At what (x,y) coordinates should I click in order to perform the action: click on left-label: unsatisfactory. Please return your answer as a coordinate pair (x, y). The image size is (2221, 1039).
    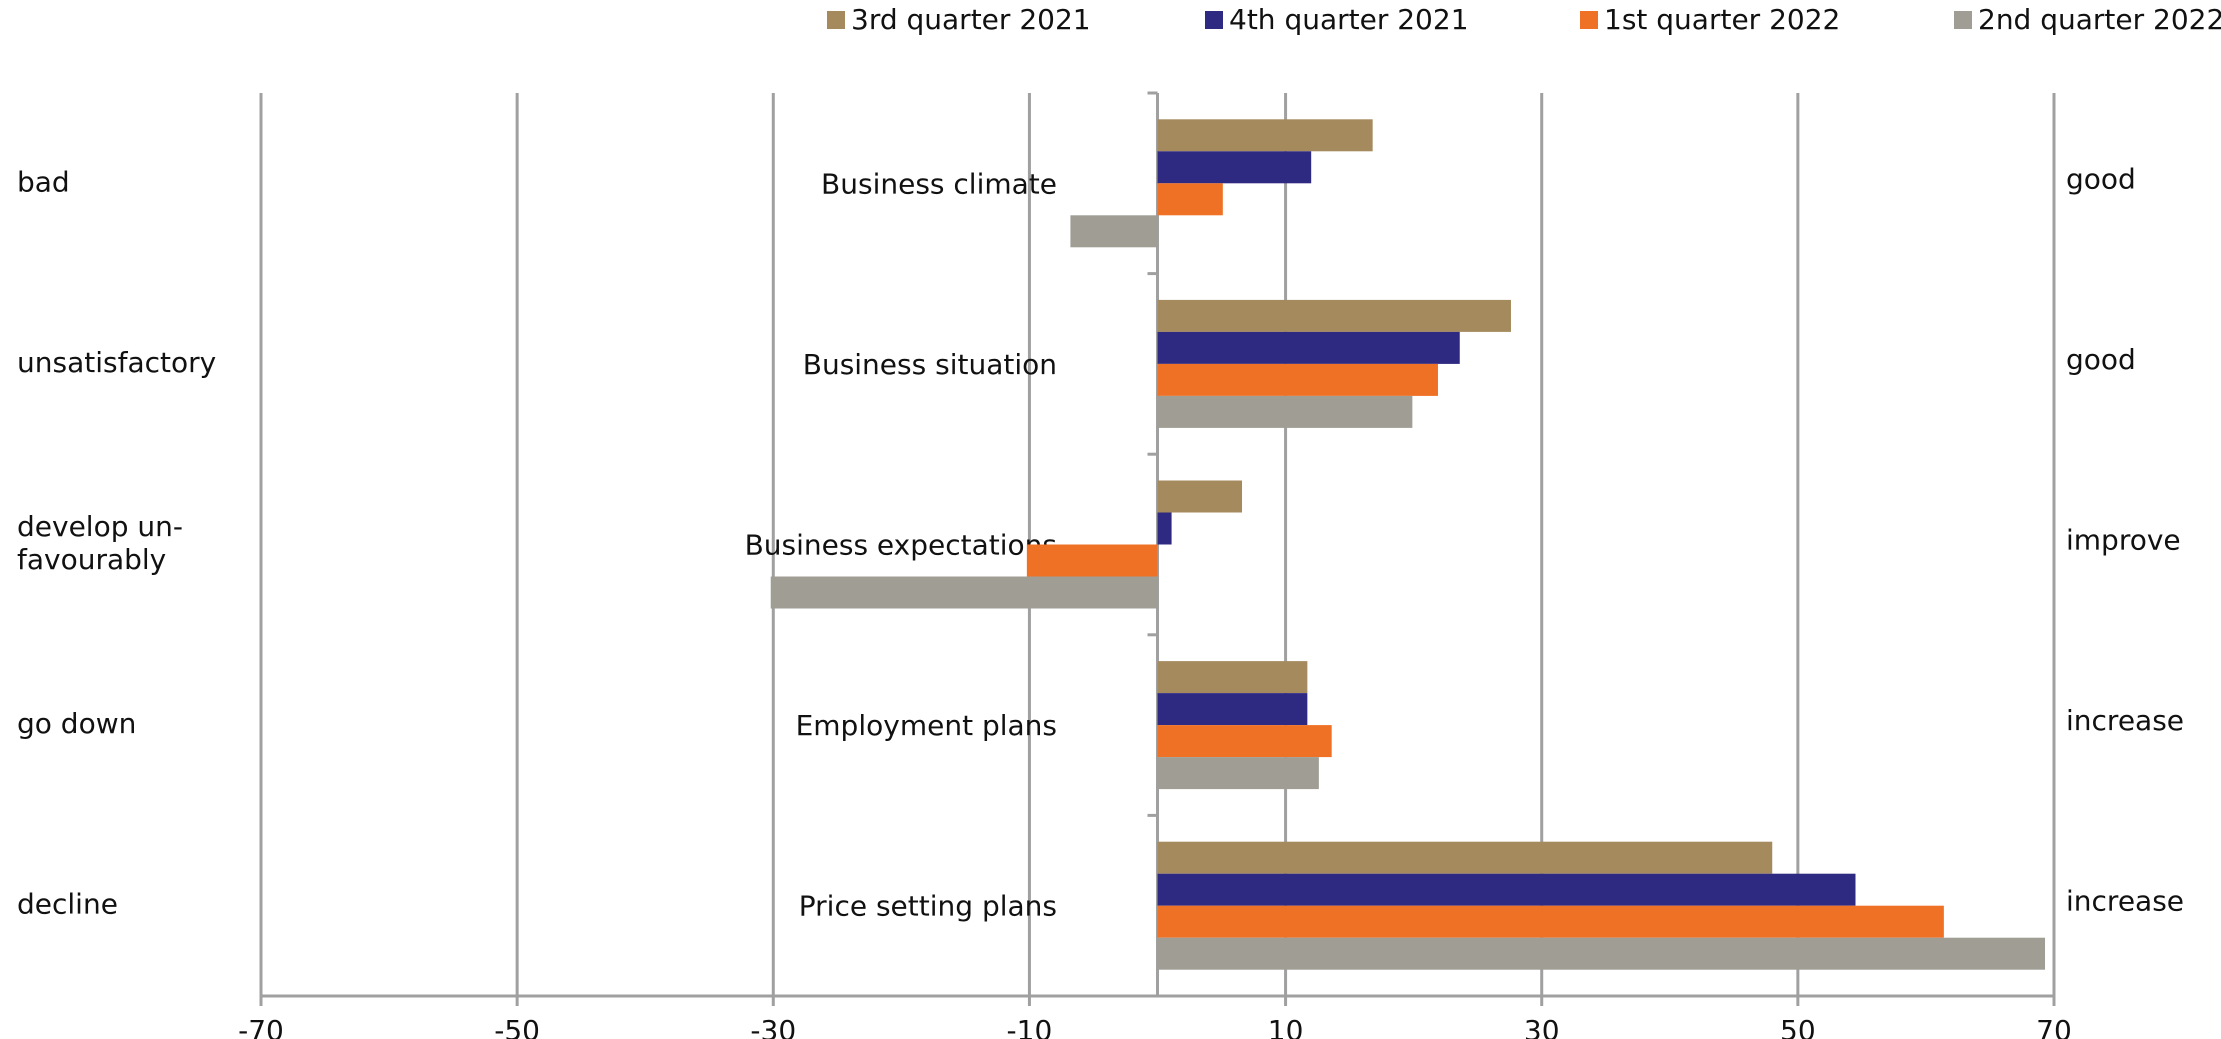
    Looking at the image, I should click on (116, 362).